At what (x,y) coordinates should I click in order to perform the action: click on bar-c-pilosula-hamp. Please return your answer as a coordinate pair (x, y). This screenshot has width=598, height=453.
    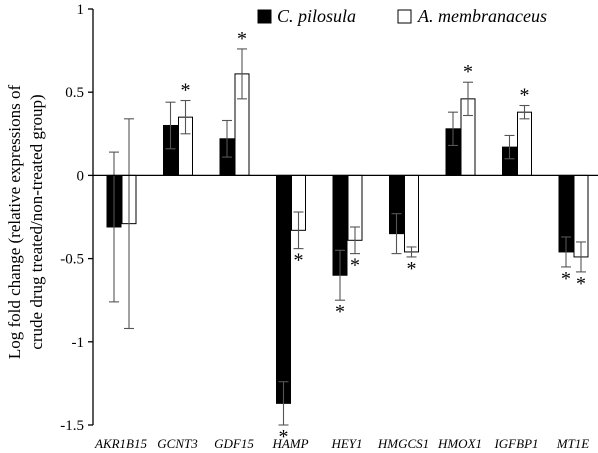
    Looking at the image, I should click on (283, 289).